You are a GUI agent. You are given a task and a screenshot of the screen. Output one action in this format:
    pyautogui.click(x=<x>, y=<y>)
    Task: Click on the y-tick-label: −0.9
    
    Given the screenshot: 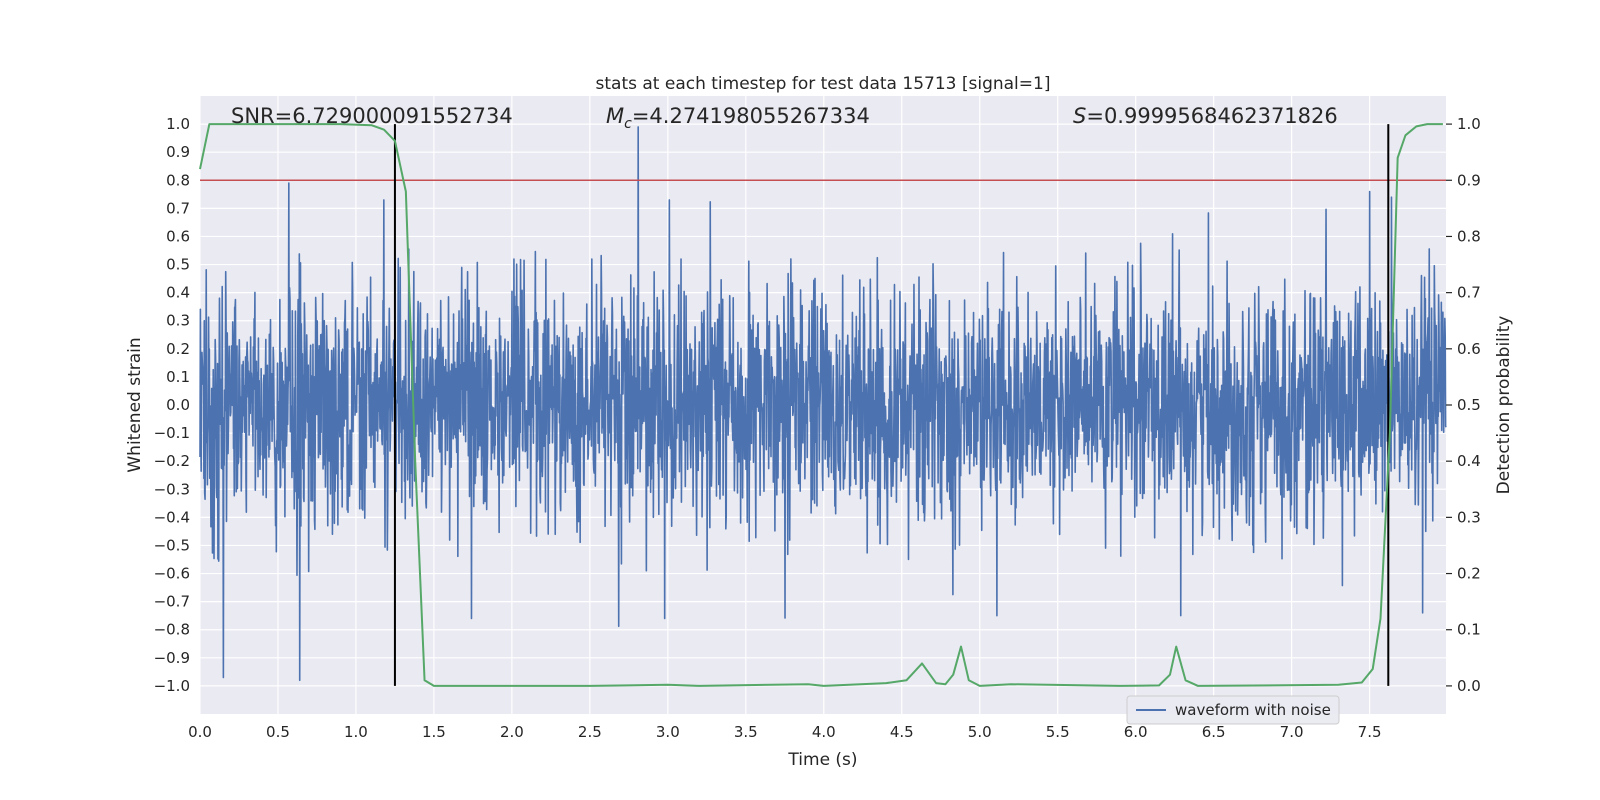 What is the action you would take?
    pyautogui.click(x=172, y=658)
    